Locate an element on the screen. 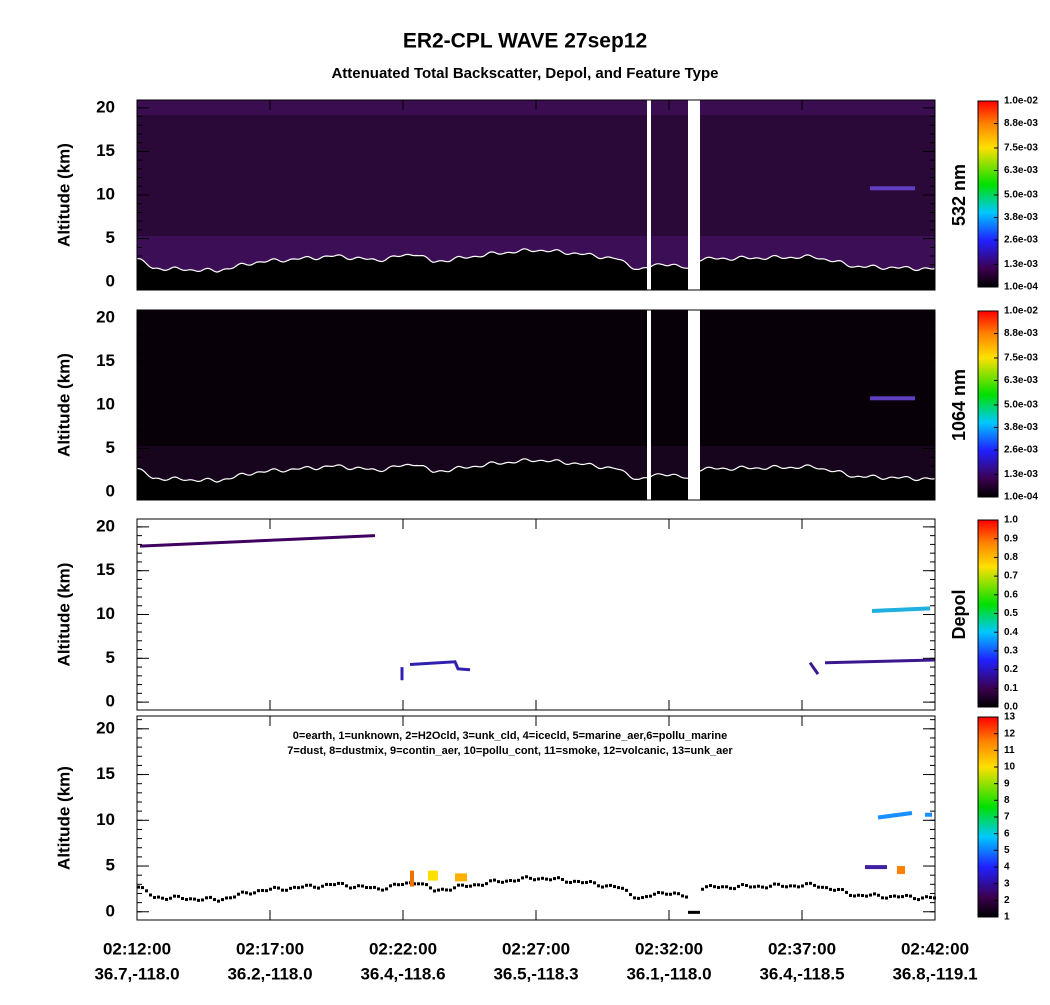 Image resolution: width=1050 pixels, height=1005 pixels. ice-cloud is located at coordinates (901, 609).